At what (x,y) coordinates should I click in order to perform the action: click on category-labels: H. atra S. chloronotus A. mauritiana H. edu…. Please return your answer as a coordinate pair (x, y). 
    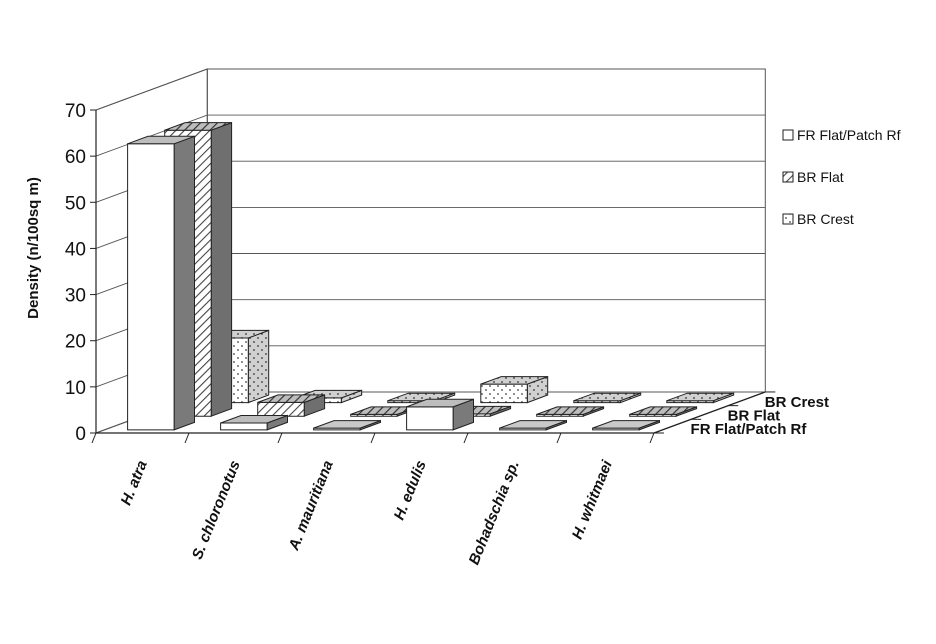
    Looking at the image, I should click on (367, 512).